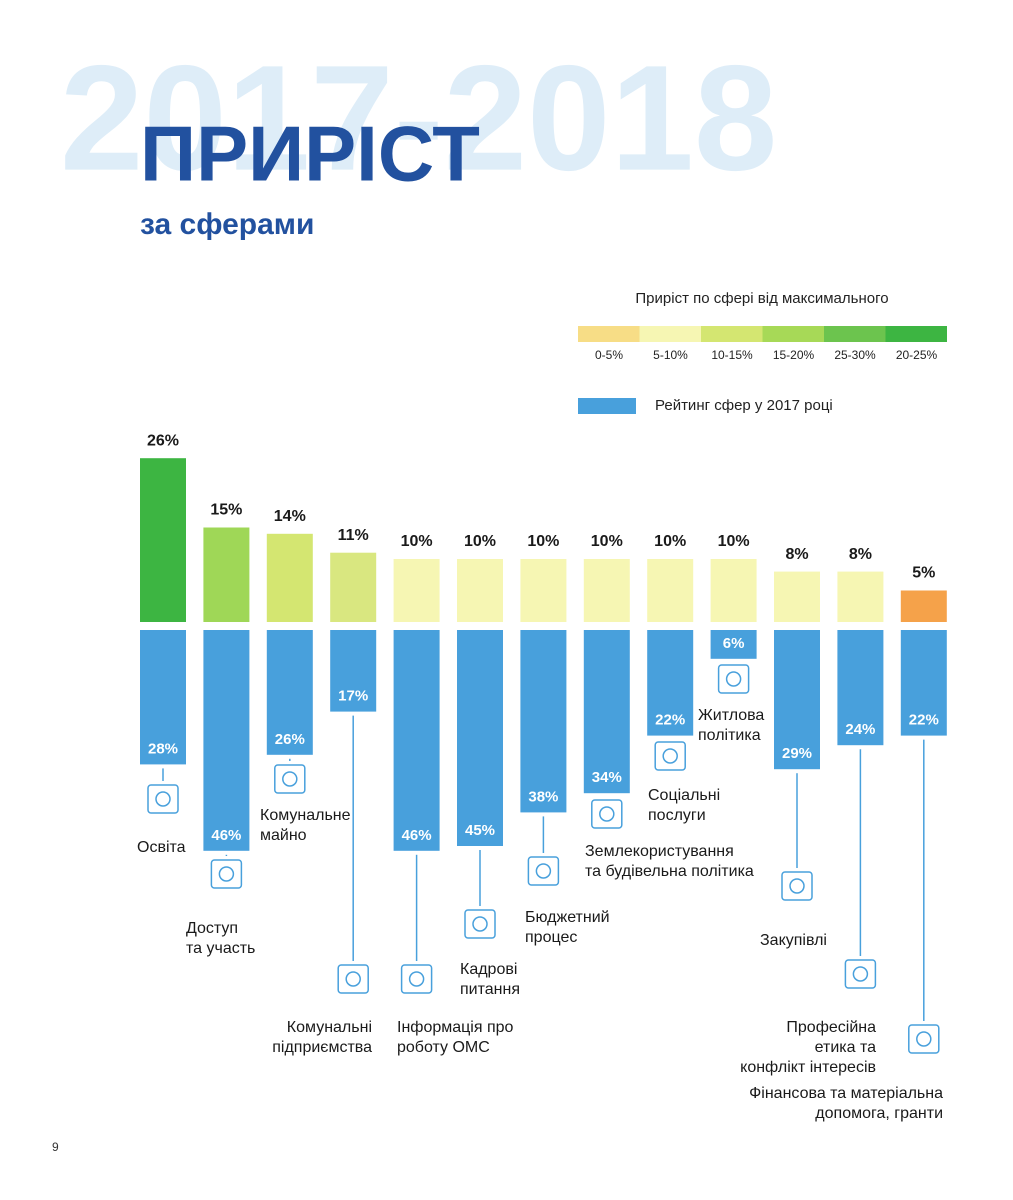 This screenshot has height=1200, width=1013. What do you see at coordinates (480, 830) in the screenshot?
I see `rating-label: 45%` at bounding box center [480, 830].